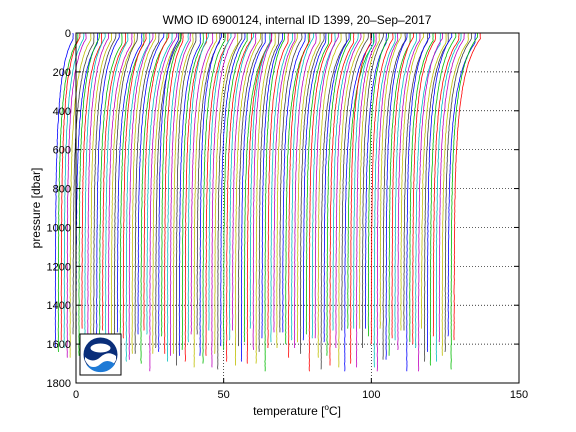  Describe the element at coordinates (59, 384) in the screenshot. I see `y-tick-label: 1800` at that location.